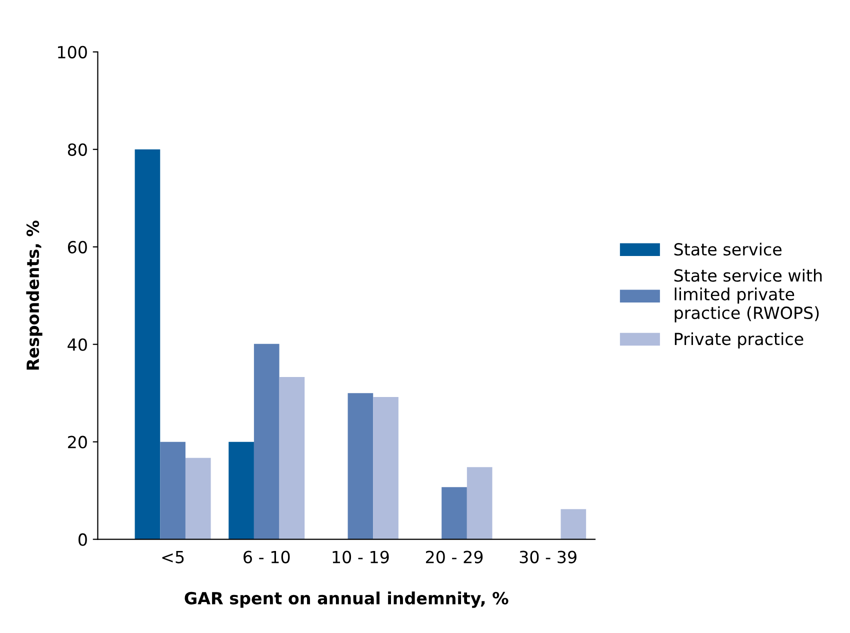 This screenshot has height=633, width=850. I want to click on x-tick-label: 10 - 19, so click(360, 557).